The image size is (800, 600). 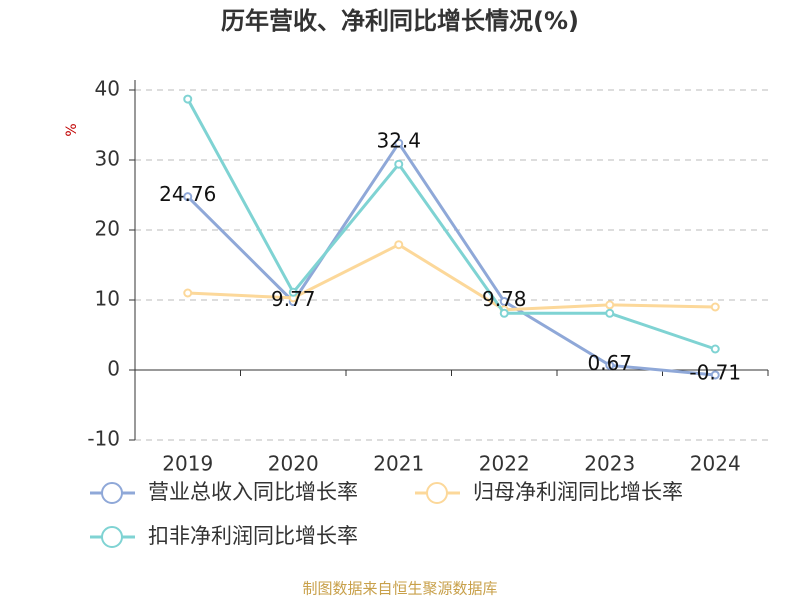 I want to click on data-label: 32.4, so click(x=398, y=141).